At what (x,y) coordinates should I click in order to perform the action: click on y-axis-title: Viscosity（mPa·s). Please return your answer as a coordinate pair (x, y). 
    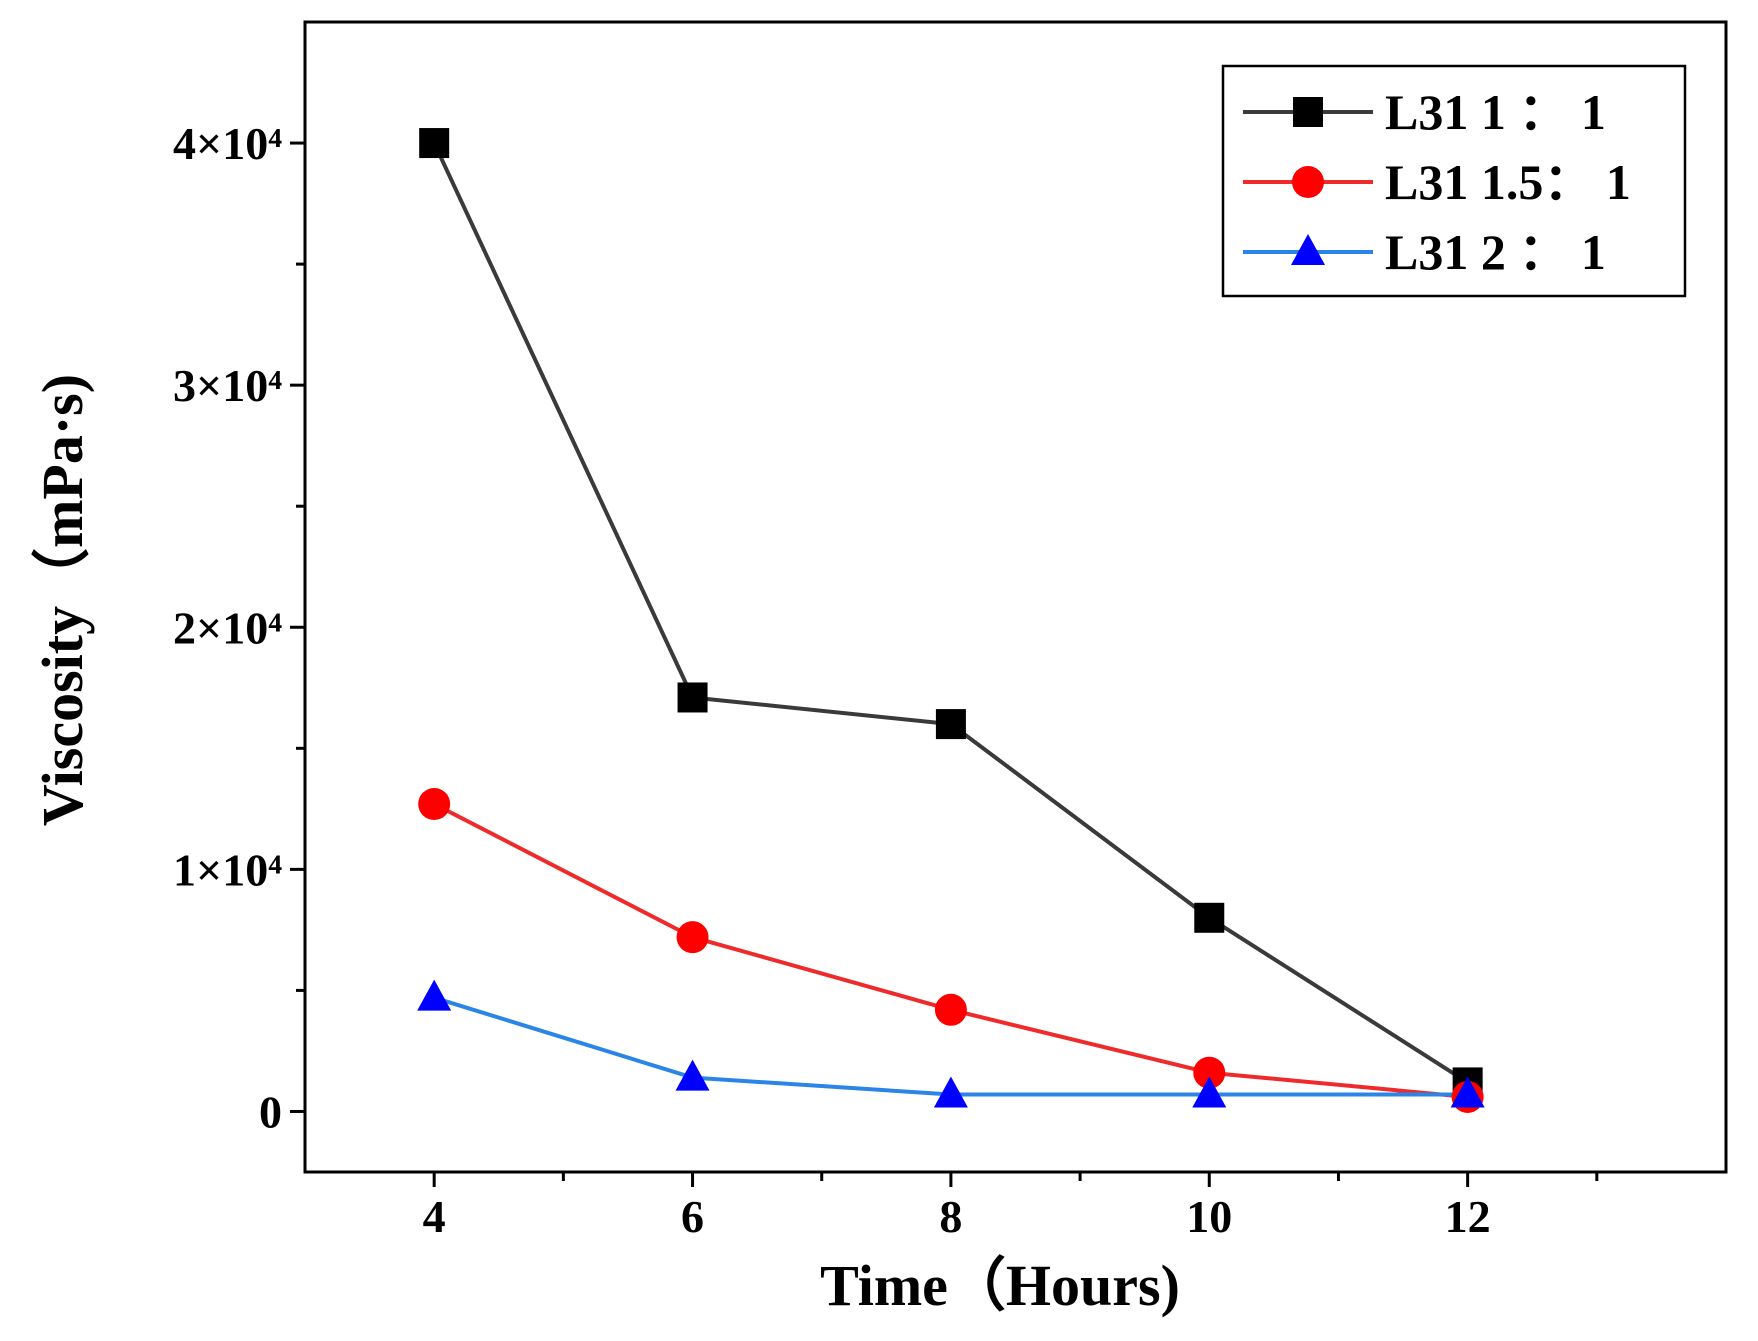
    Looking at the image, I should click on (62, 600).